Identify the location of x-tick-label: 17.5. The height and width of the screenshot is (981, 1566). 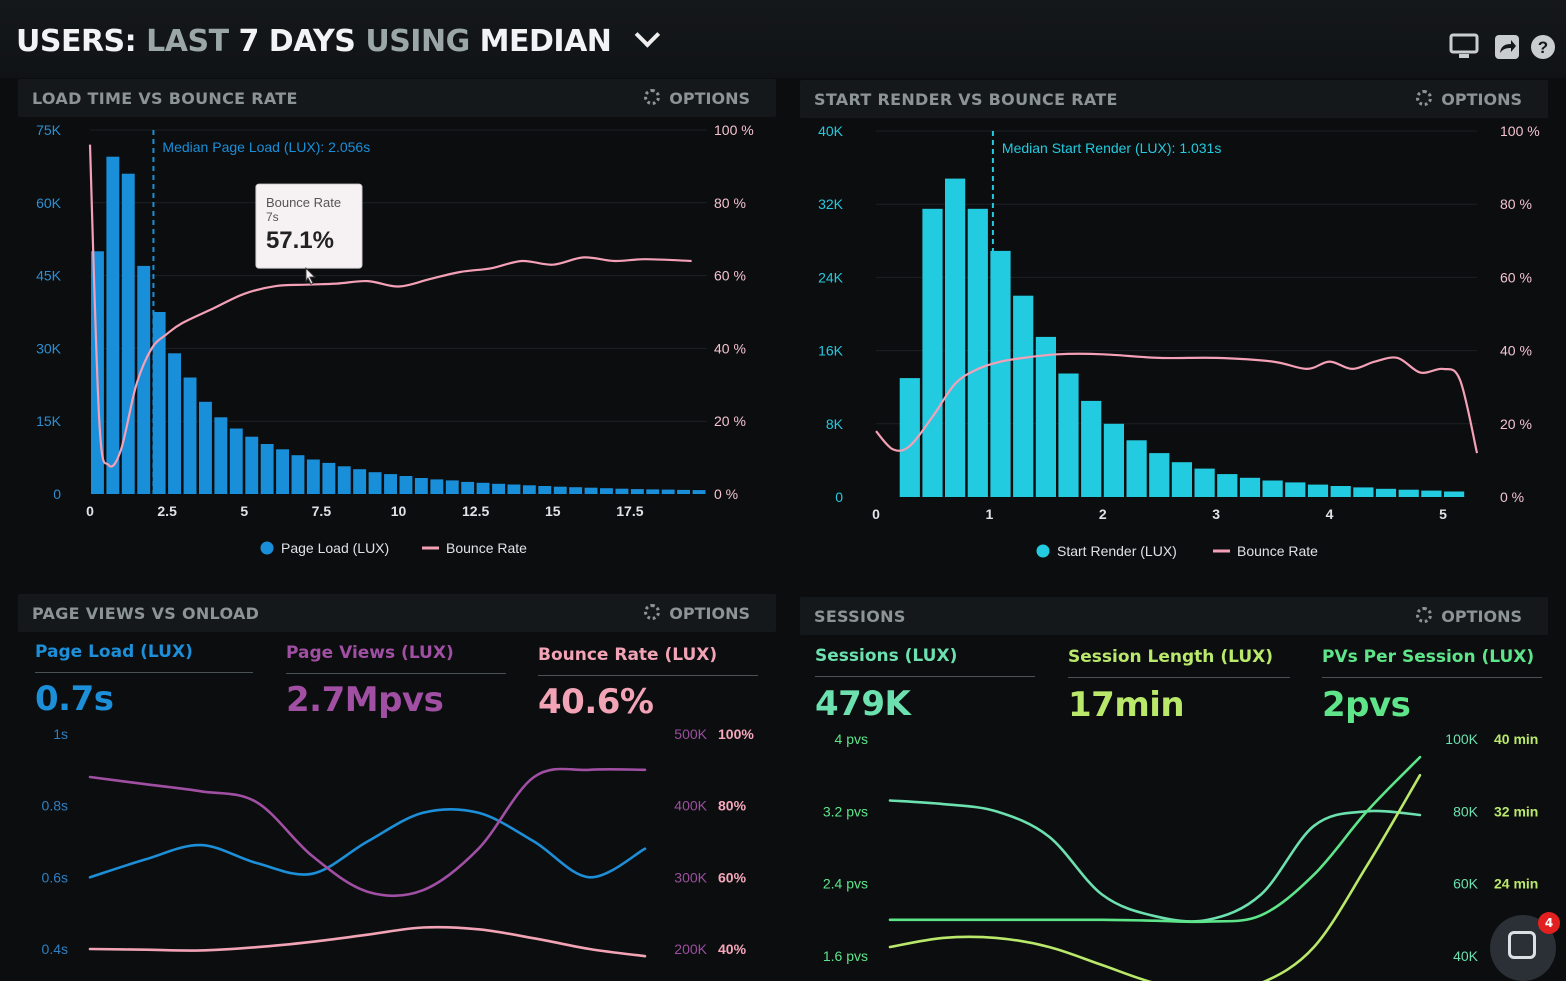
(629, 511).